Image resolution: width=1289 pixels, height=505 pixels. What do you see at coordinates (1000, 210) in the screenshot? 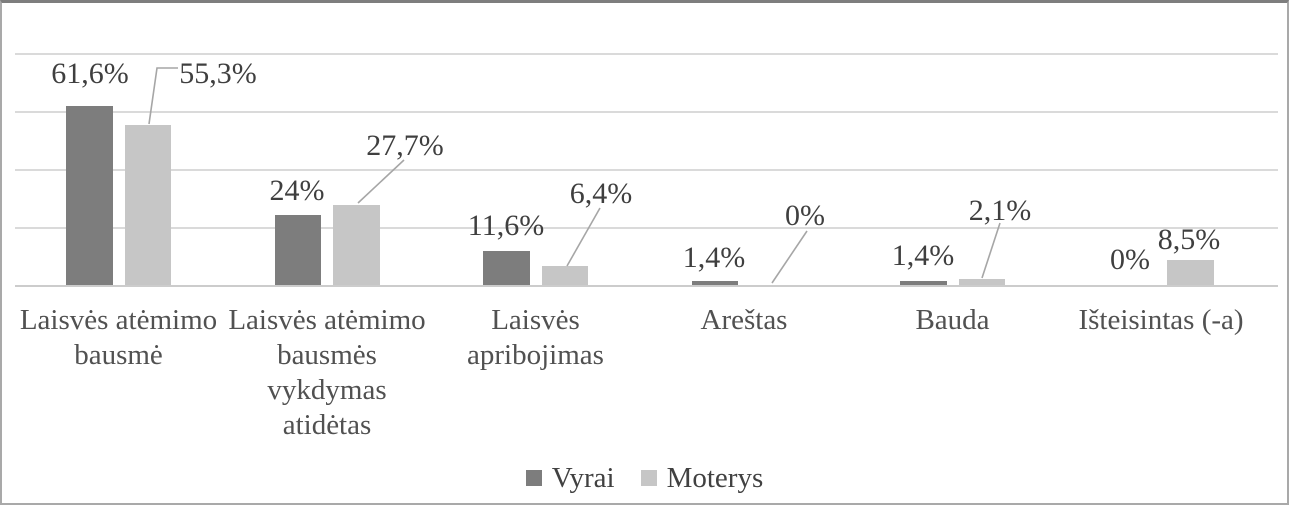
I see `data-label-moterys-4: 2,1%` at bounding box center [1000, 210].